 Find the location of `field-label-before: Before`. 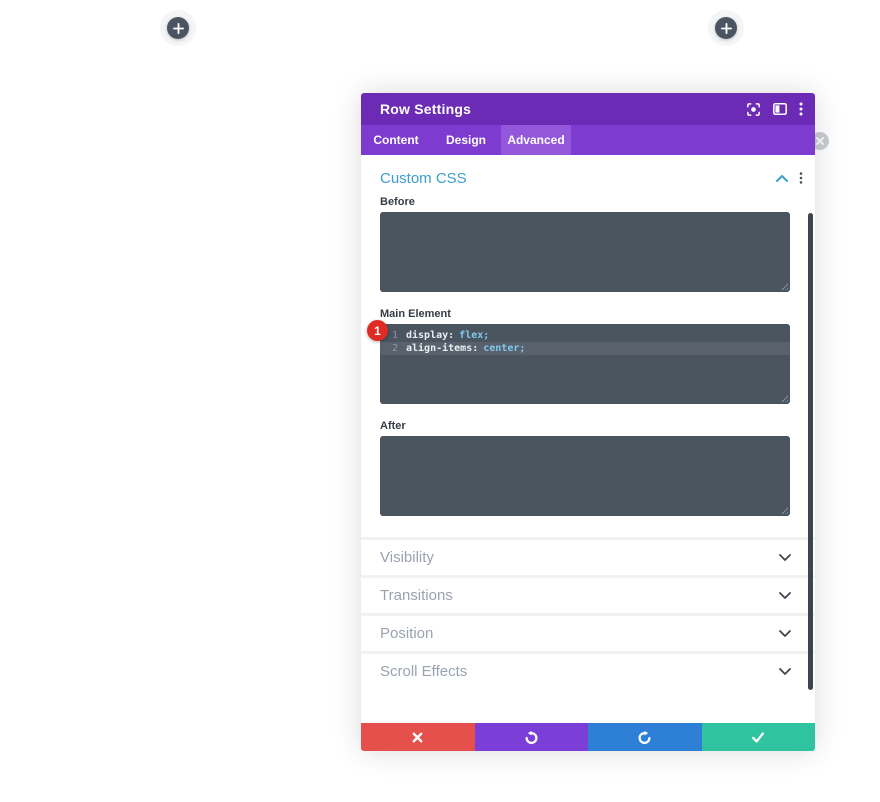

field-label-before: Before is located at coordinates (397, 202).